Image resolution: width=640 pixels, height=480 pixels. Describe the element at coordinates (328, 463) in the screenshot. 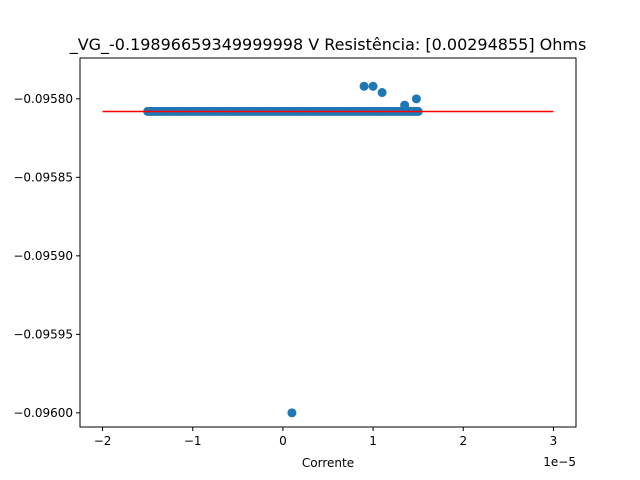

I see `x-axis-label: Corrente` at that location.